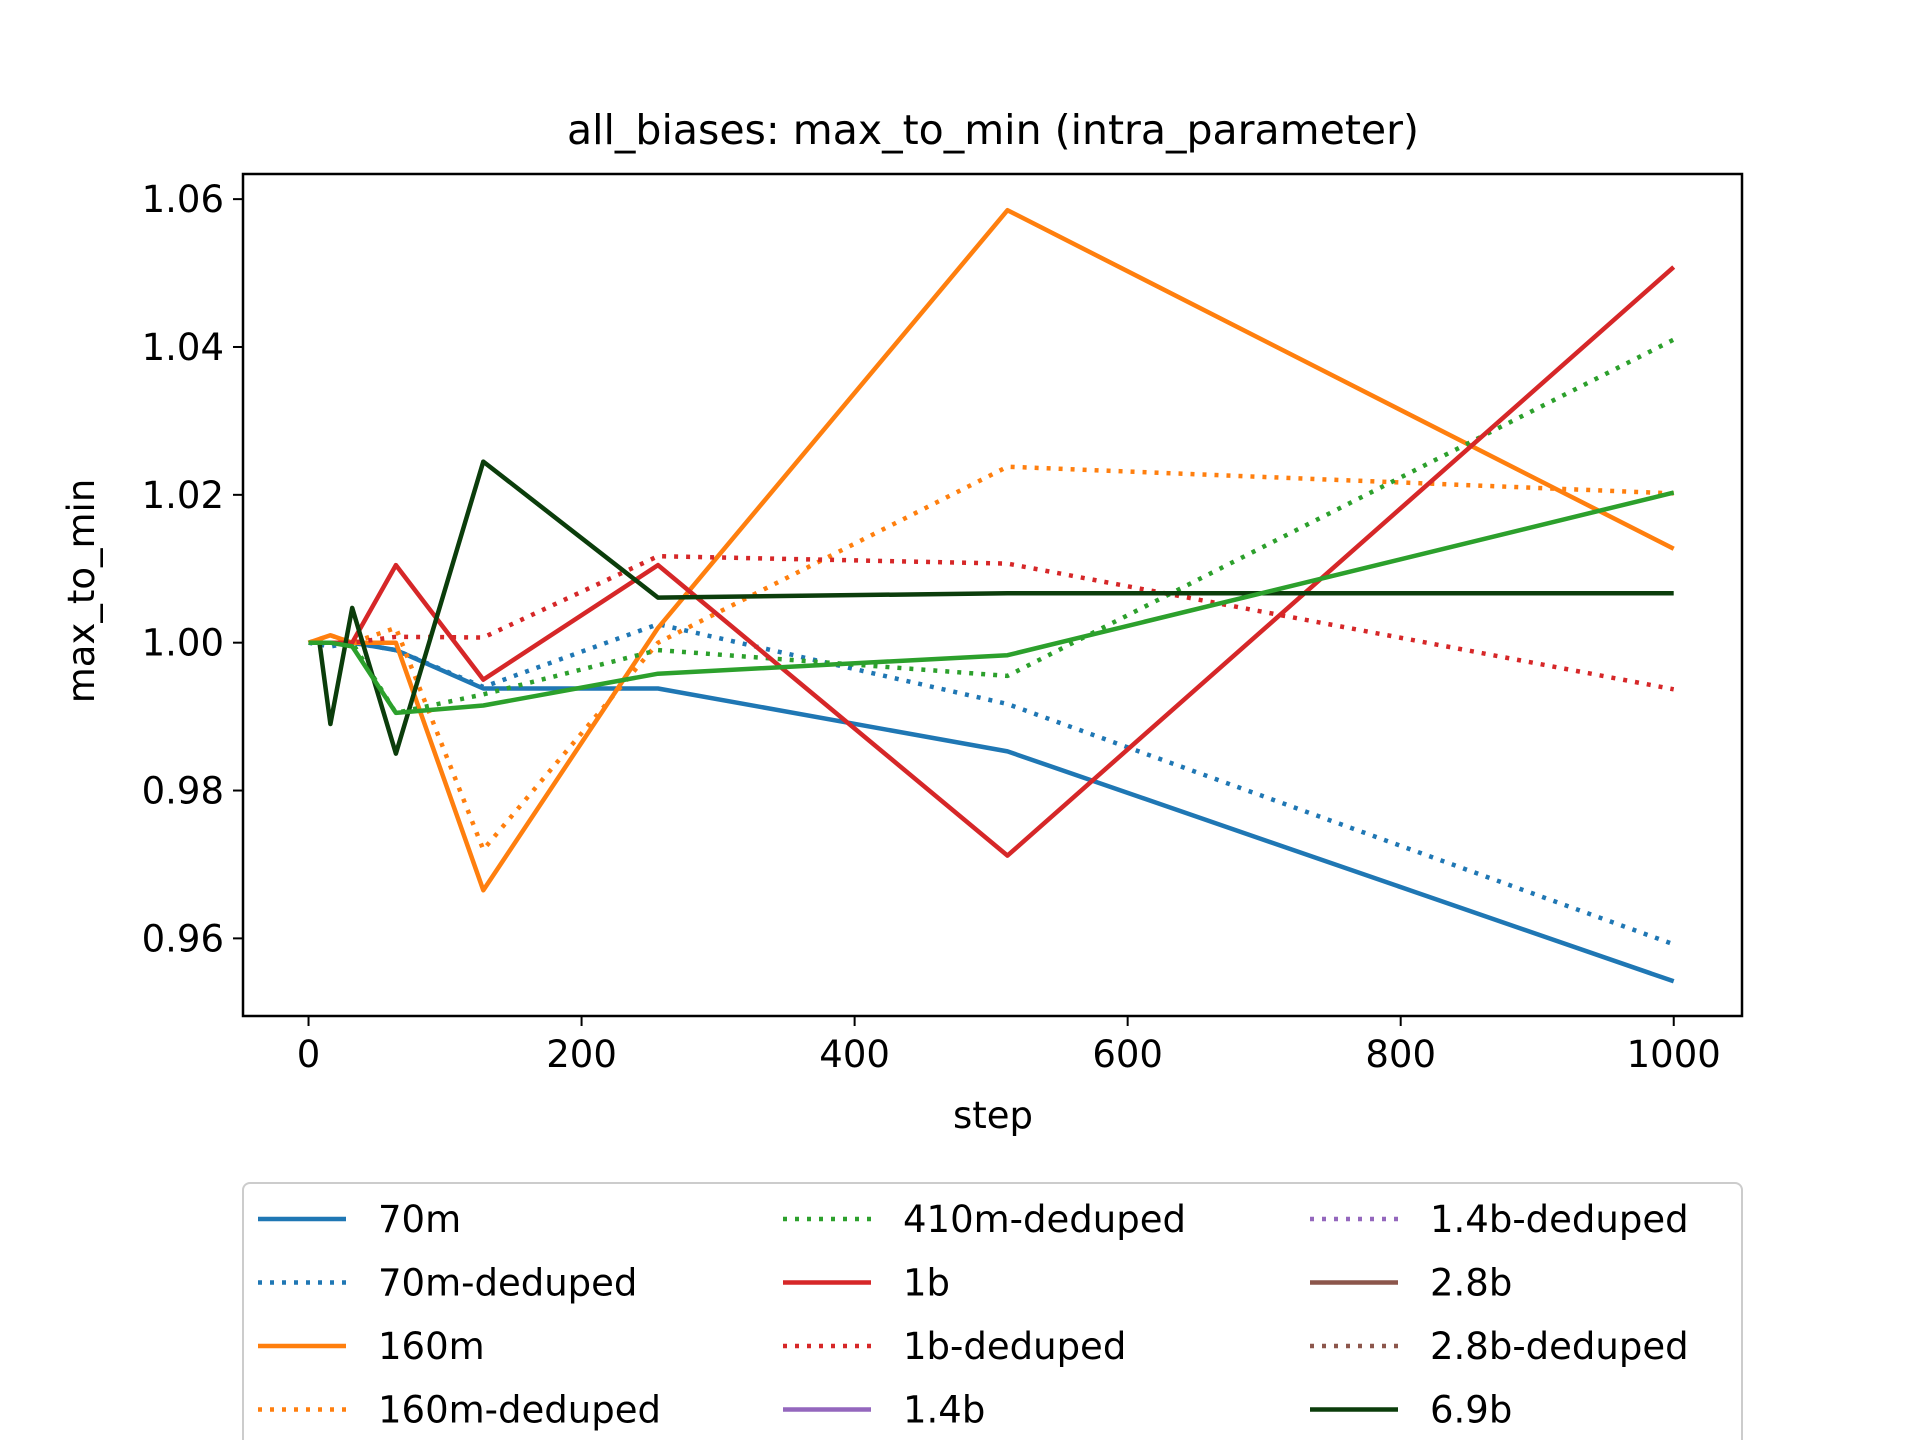  Describe the element at coordinates (854, 1054) in the screenshot. I see `x-tick-label: 400` at that location.